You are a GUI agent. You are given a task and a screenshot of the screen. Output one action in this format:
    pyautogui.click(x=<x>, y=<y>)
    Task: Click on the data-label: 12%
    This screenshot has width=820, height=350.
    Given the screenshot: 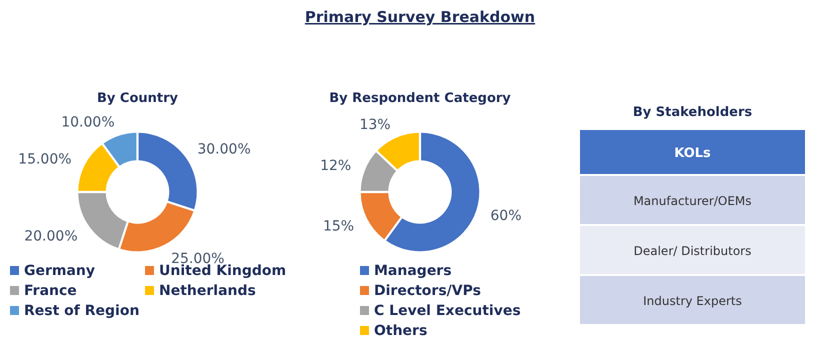 What is the action you would take?
    pyautogui.click(x=336, y=166)
    